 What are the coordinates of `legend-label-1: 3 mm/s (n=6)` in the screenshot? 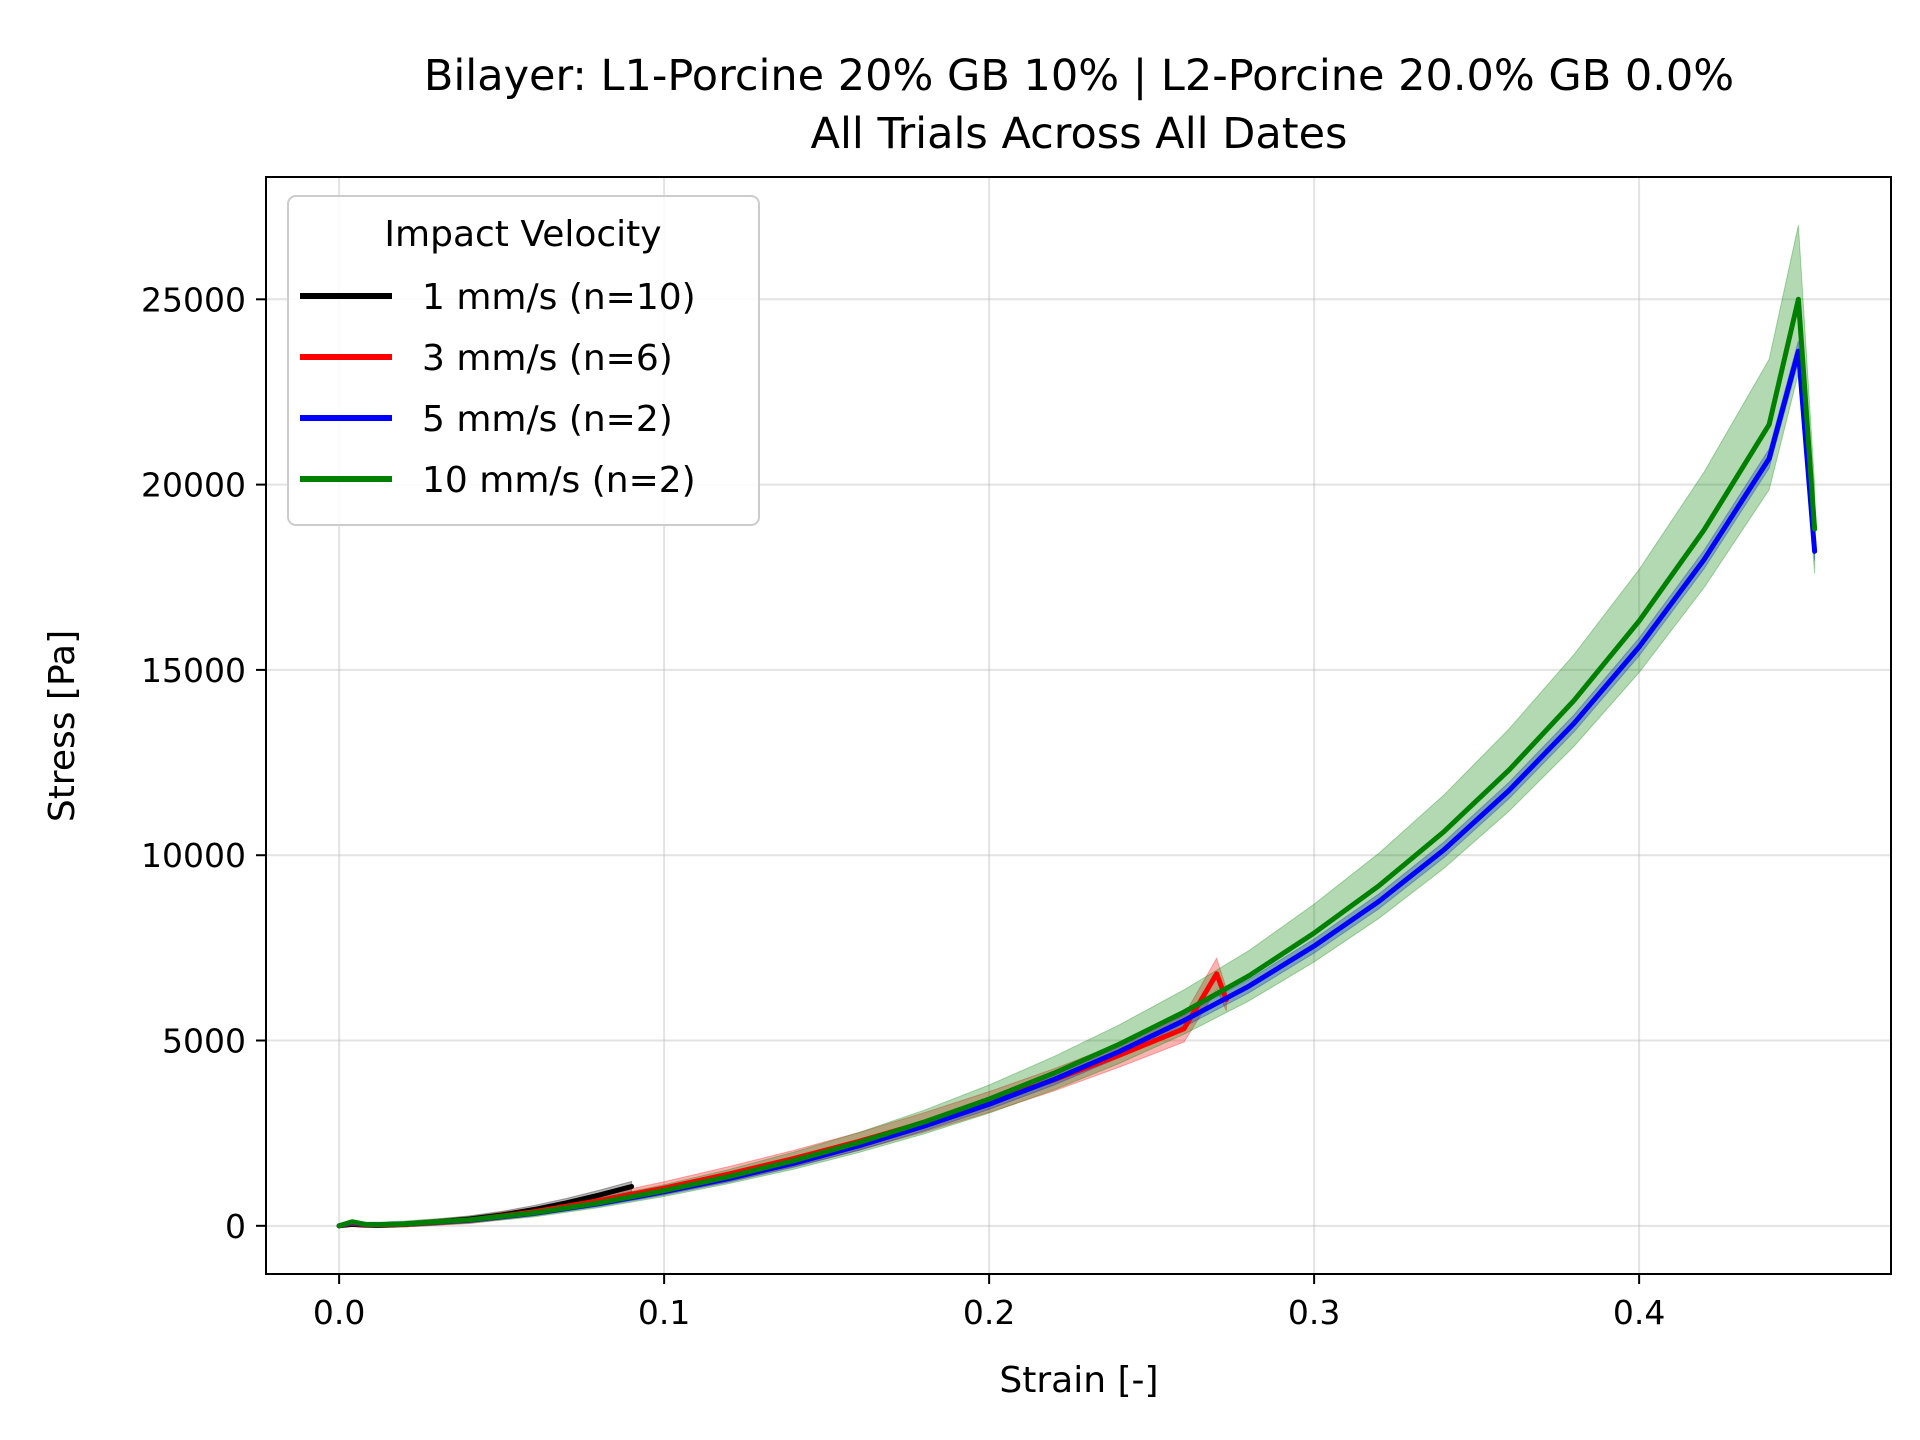 It's located at (547, 358).